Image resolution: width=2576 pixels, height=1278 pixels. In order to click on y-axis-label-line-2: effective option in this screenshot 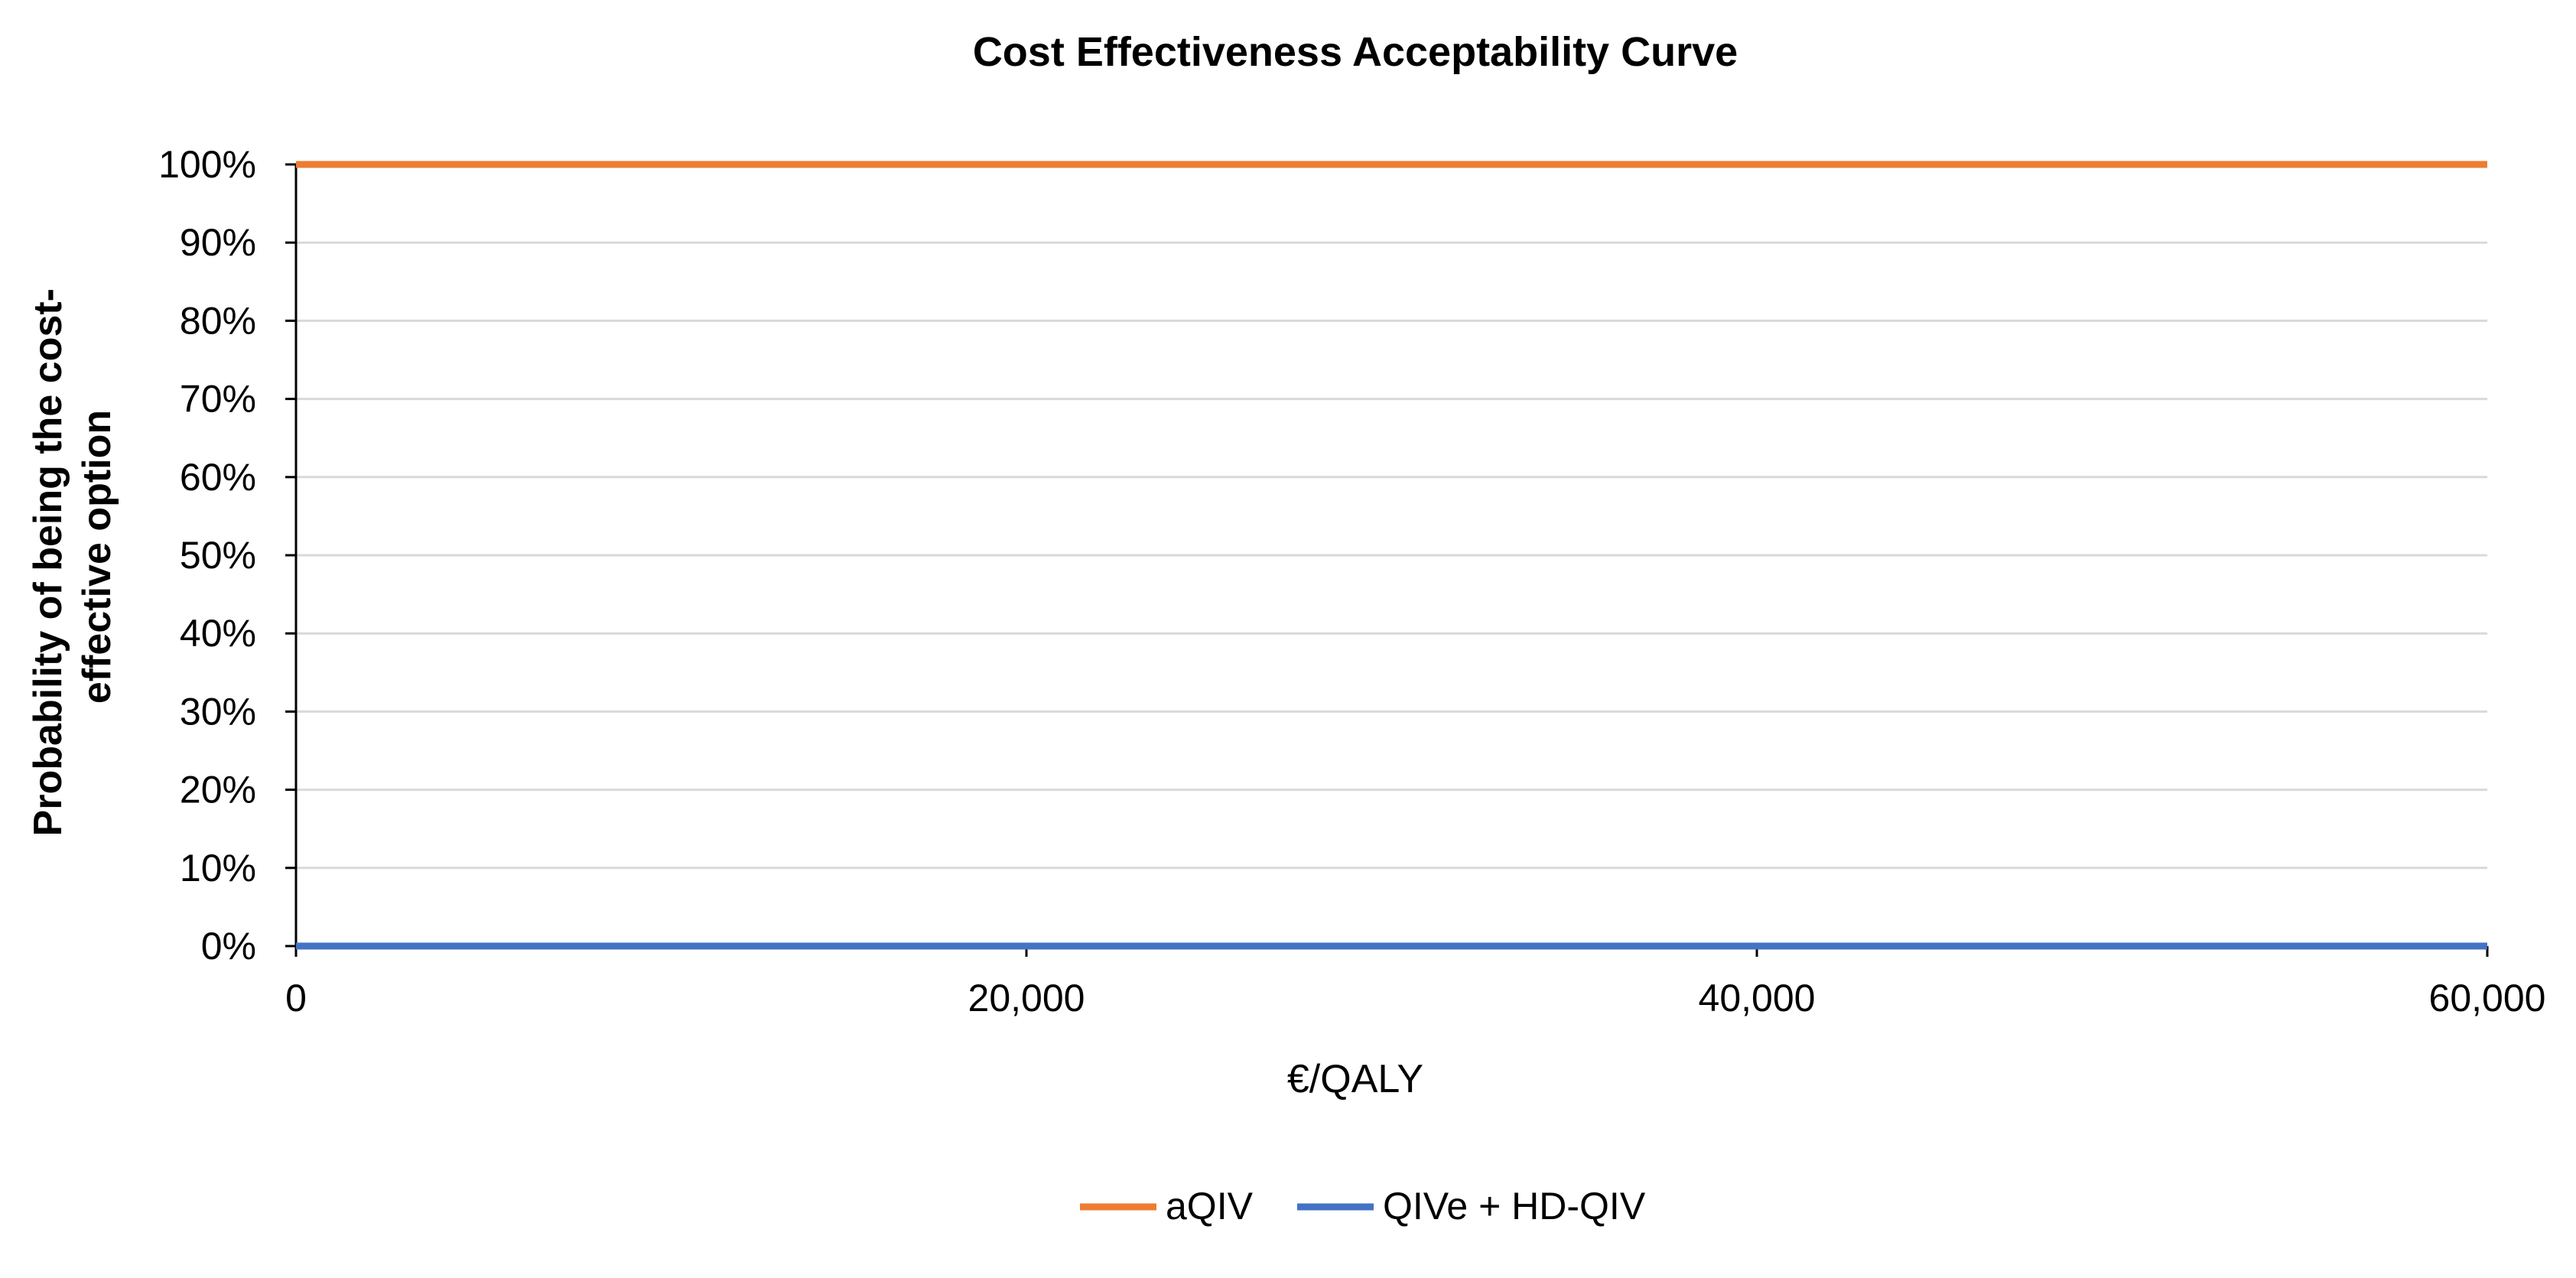, I will do `click(97, 557)`.